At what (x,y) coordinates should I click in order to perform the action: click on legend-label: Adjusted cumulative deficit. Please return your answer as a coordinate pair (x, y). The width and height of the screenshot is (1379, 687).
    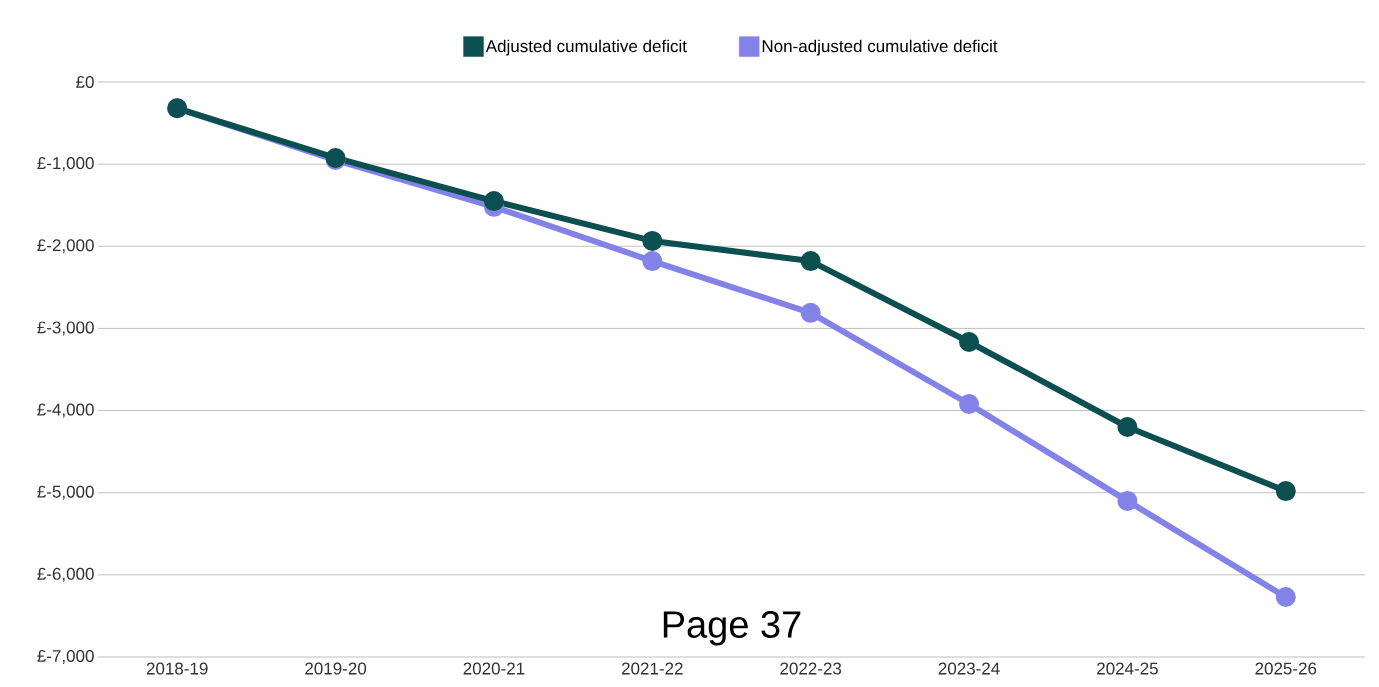
    Looking at the image, I should click on (586, 47).